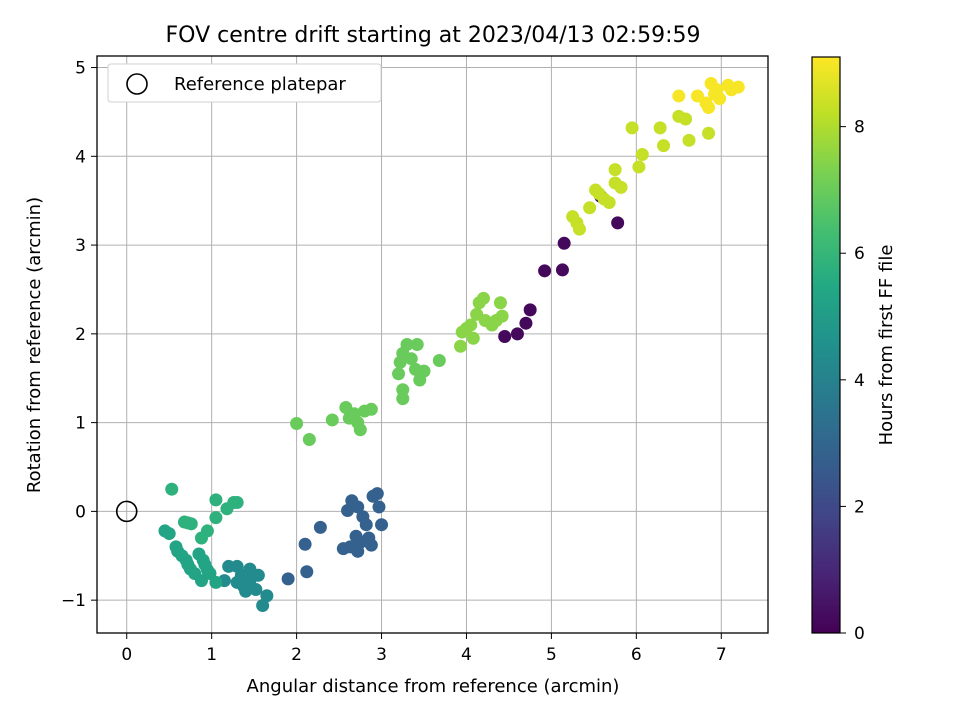 The height and width of the screenshot is (720, 960). What do you see at coordinates (80, 512) in the screenshot?
I see `y-tick-label: 0` at bounding box center [80, 512].